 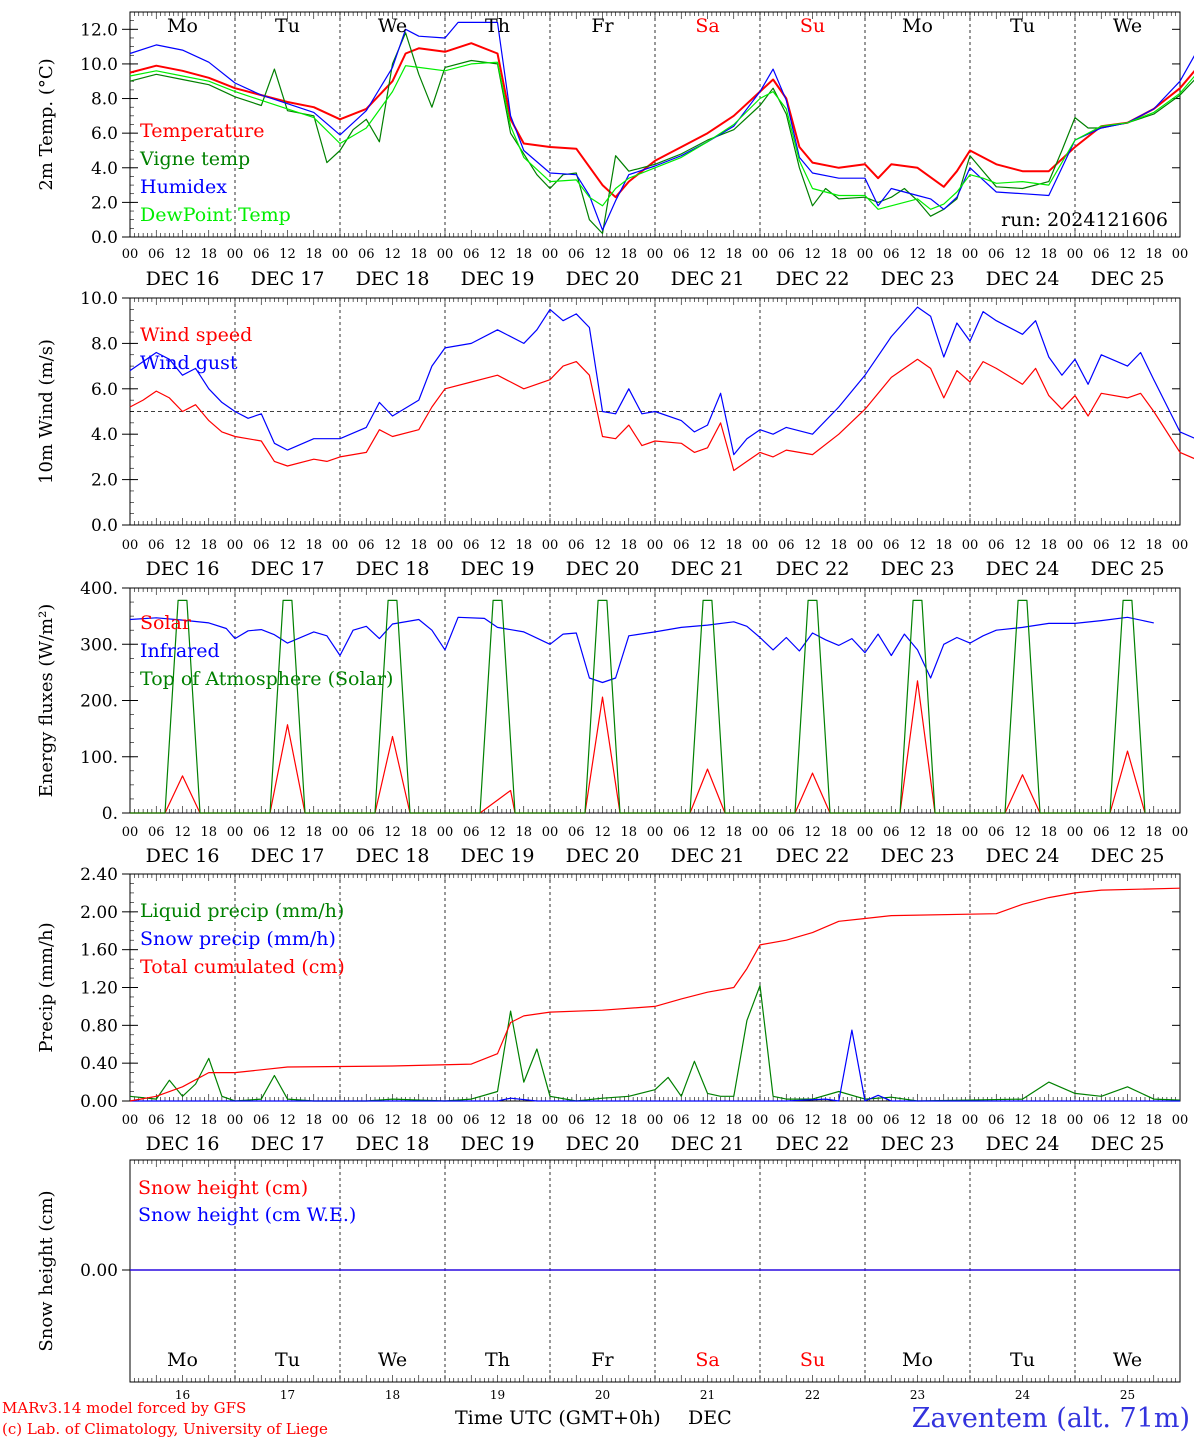 What do you see at coordinates (99, 989) in the screenshot?
I see `y-tick-label: 1.20` at bounding box center [99, 989].